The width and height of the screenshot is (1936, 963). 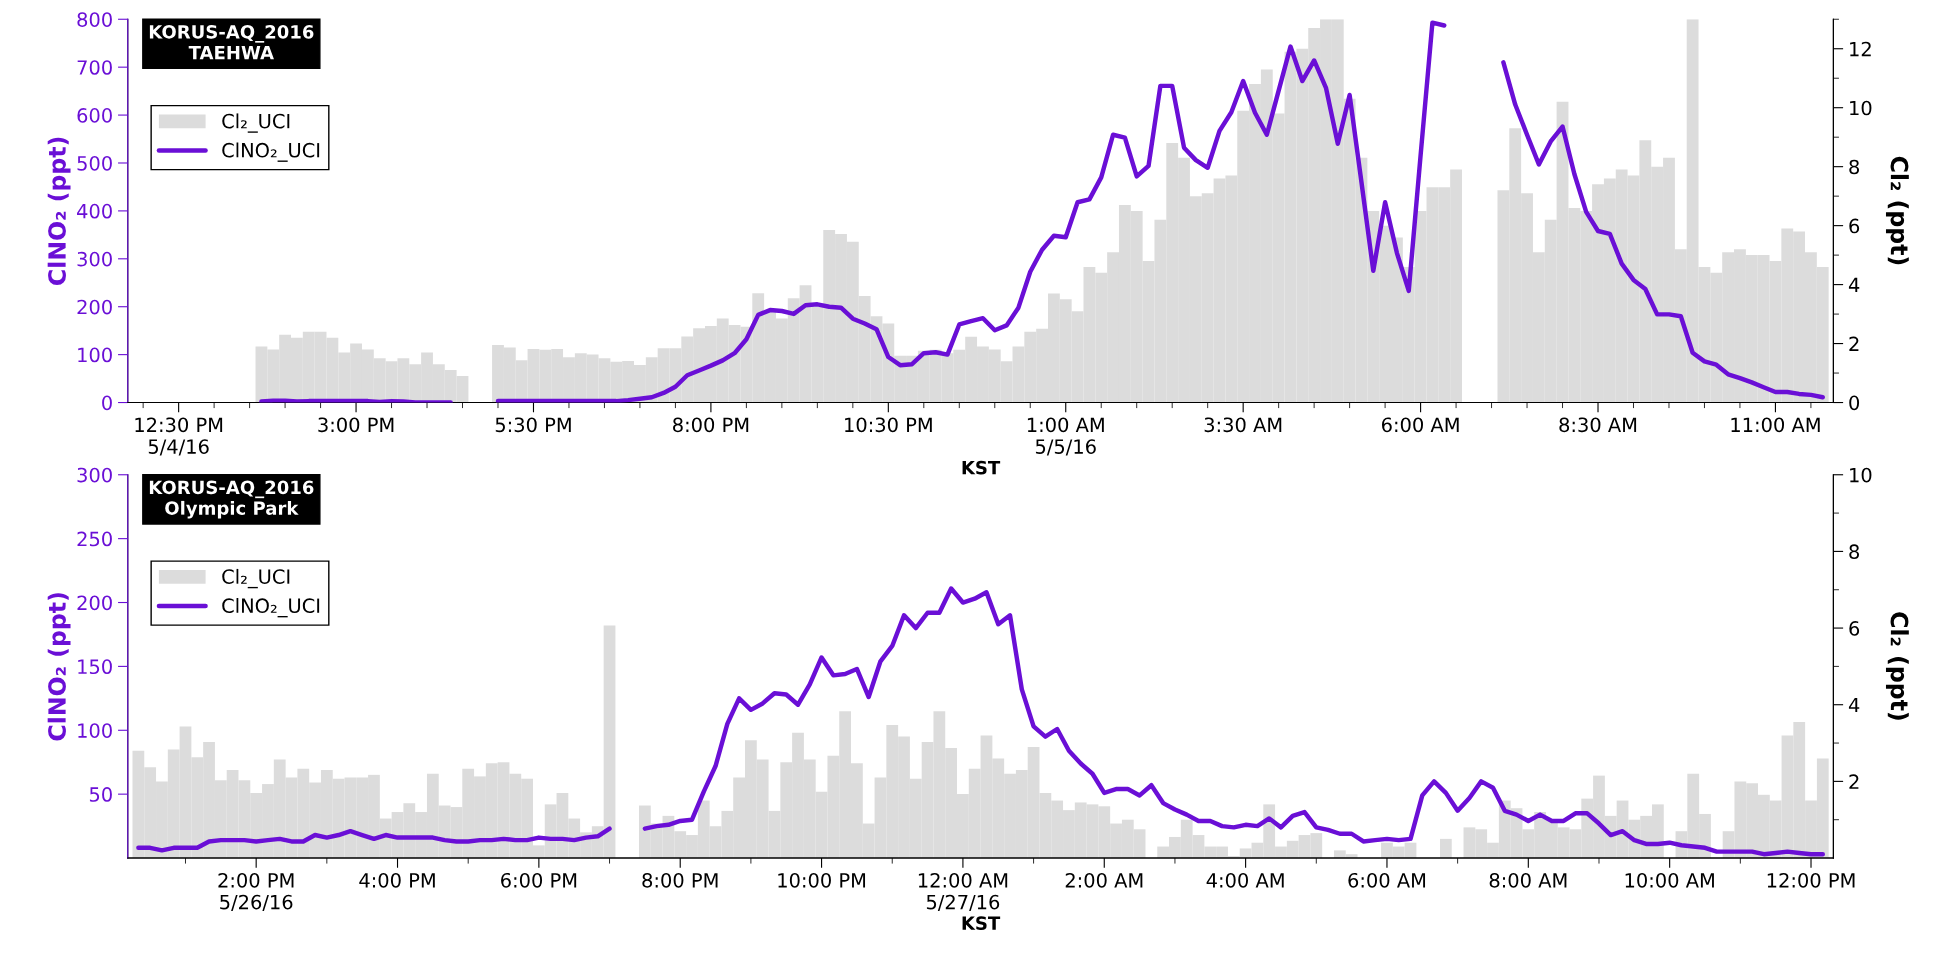 I want to click on x-tick-label: 4:00 AM, so click(x=1245, y=880).